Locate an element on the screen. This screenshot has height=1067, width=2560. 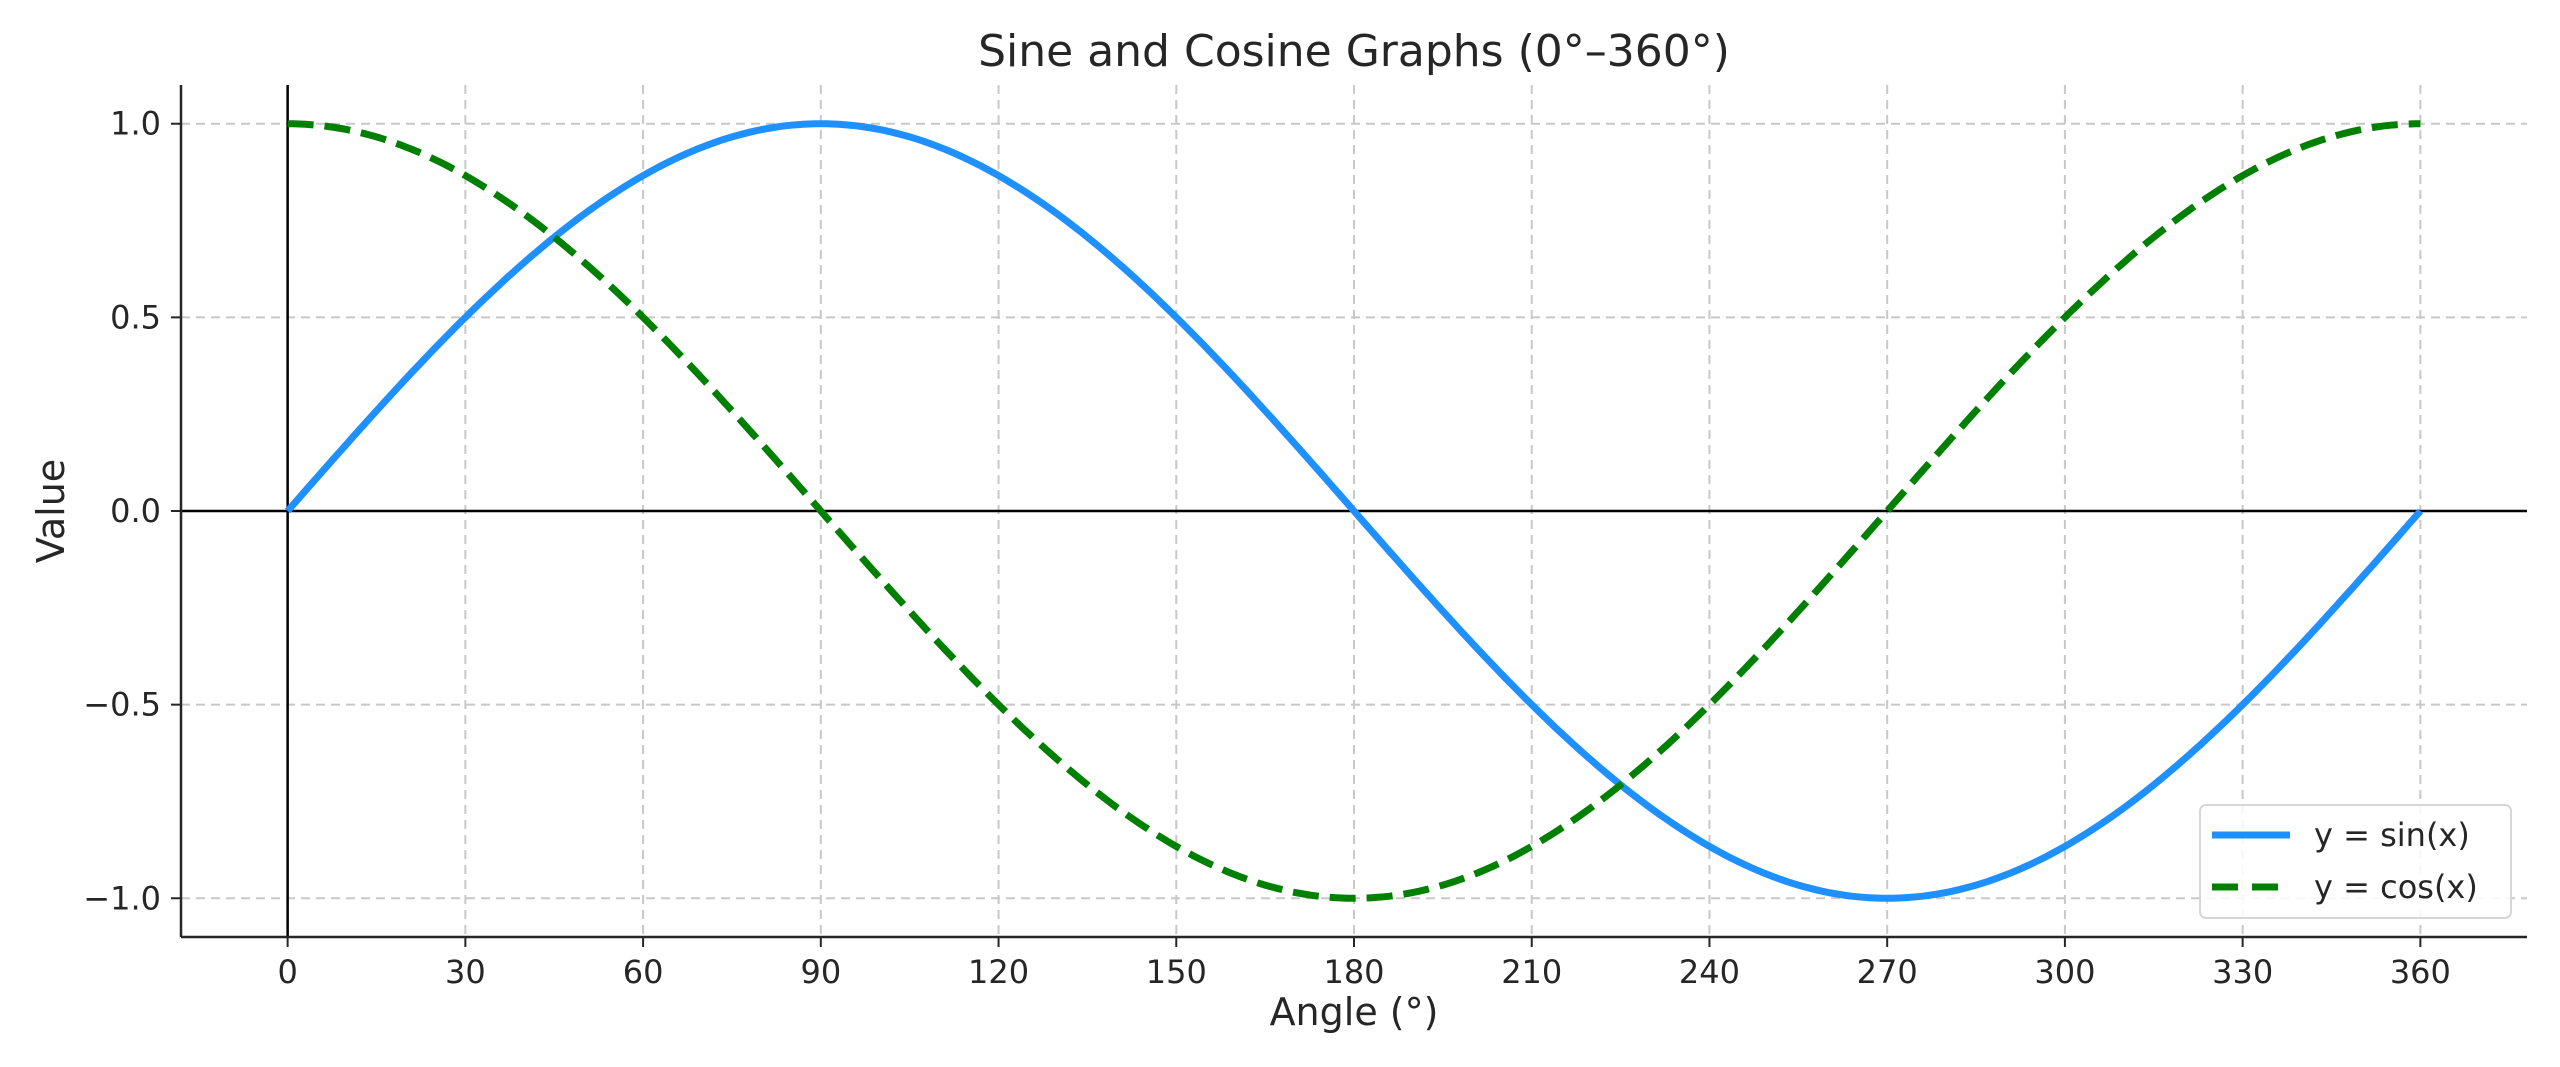
x-tick-label: 180 is located at coordinates (1353, 972).